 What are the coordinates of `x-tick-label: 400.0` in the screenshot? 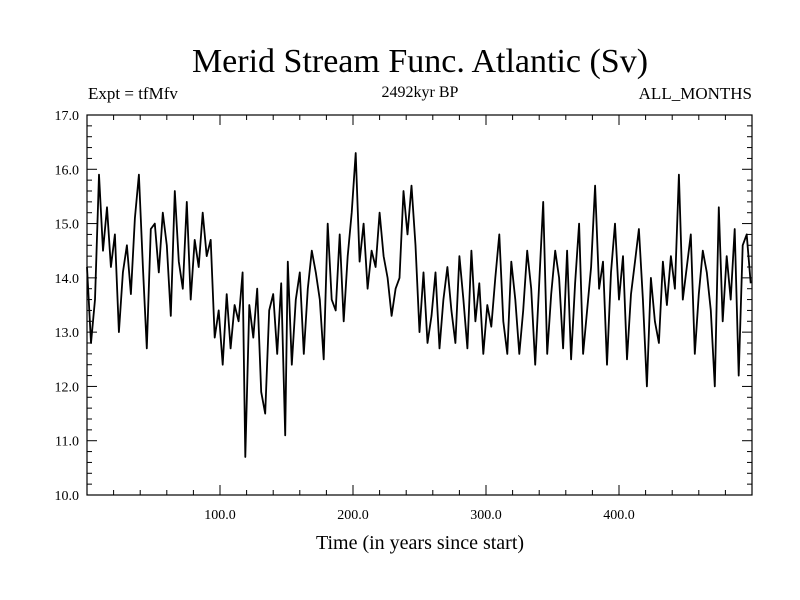 It's located at (619, 515).